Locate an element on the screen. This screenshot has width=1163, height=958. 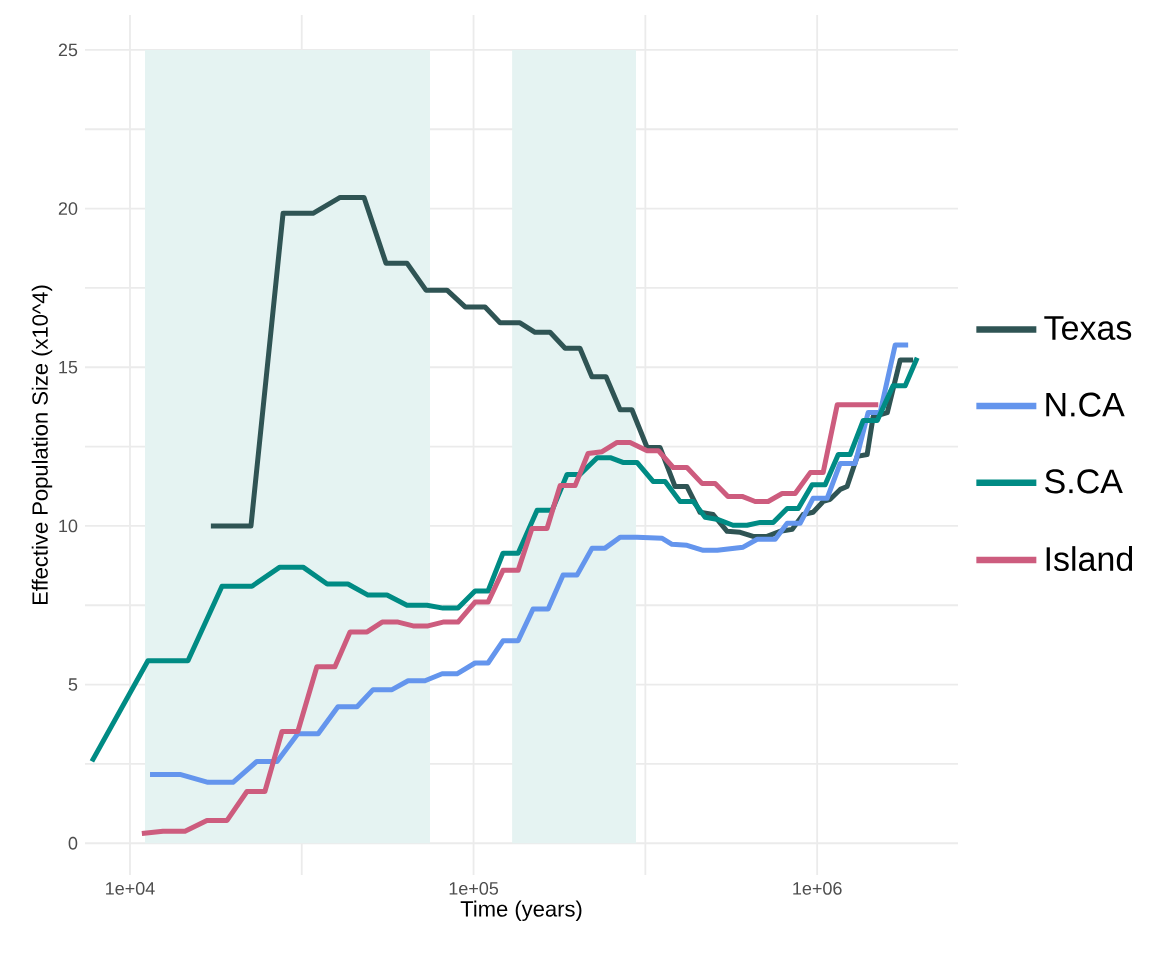
y-tick-label: 10 is located at coordinates (68, 526).